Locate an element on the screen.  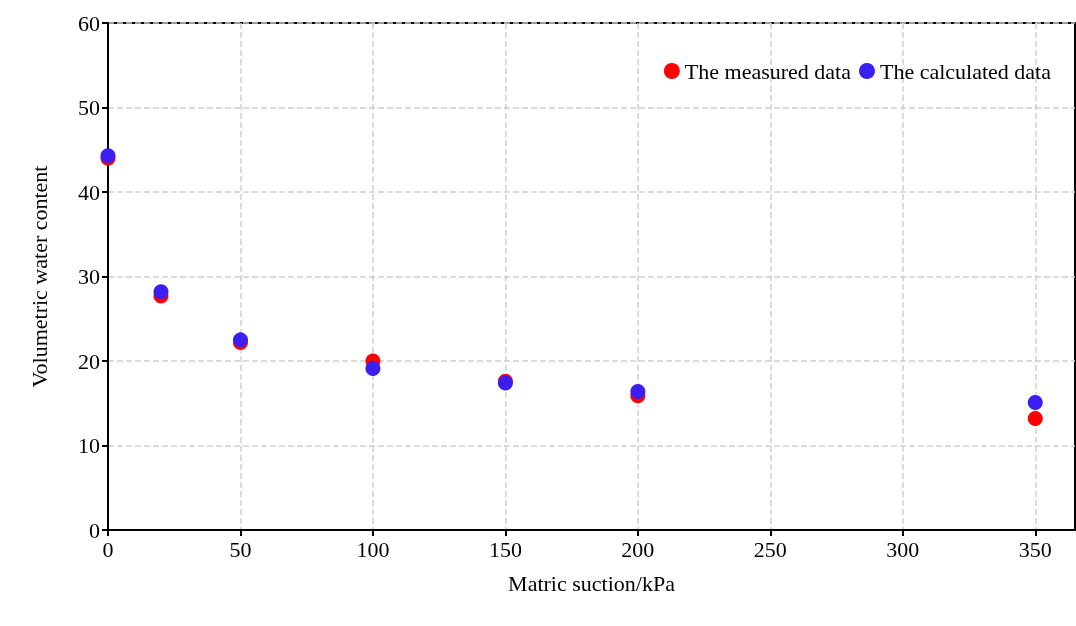
x-tick-label: 350 is located at coordinates (1035, 549).